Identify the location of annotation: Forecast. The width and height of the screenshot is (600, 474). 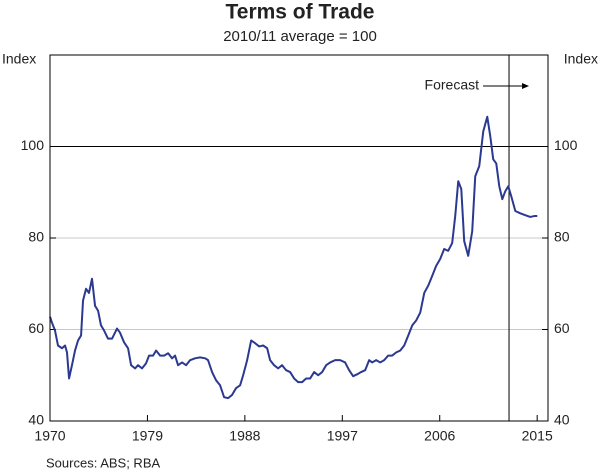
(452, 85).